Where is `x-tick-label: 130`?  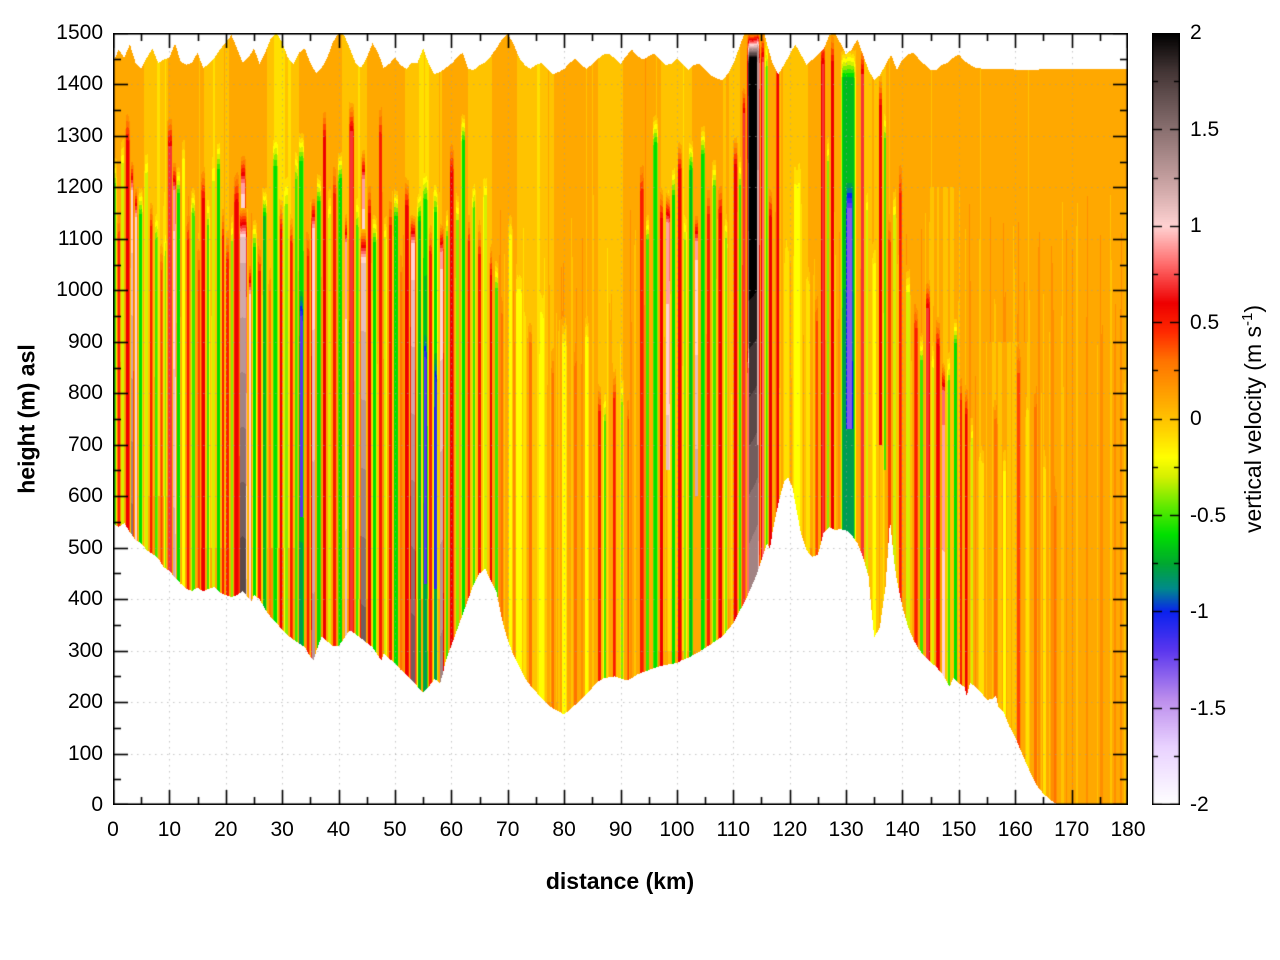 x-tick-label: 130 is located at coordinates (846, 829).